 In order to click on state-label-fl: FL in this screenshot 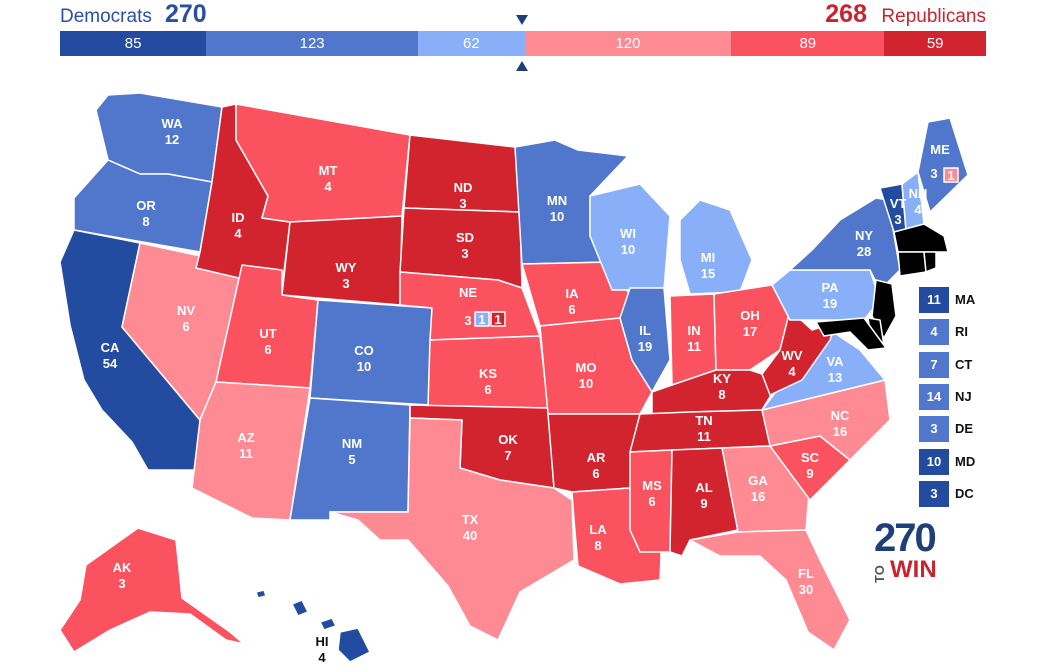, I will do `click(806, 573)`.